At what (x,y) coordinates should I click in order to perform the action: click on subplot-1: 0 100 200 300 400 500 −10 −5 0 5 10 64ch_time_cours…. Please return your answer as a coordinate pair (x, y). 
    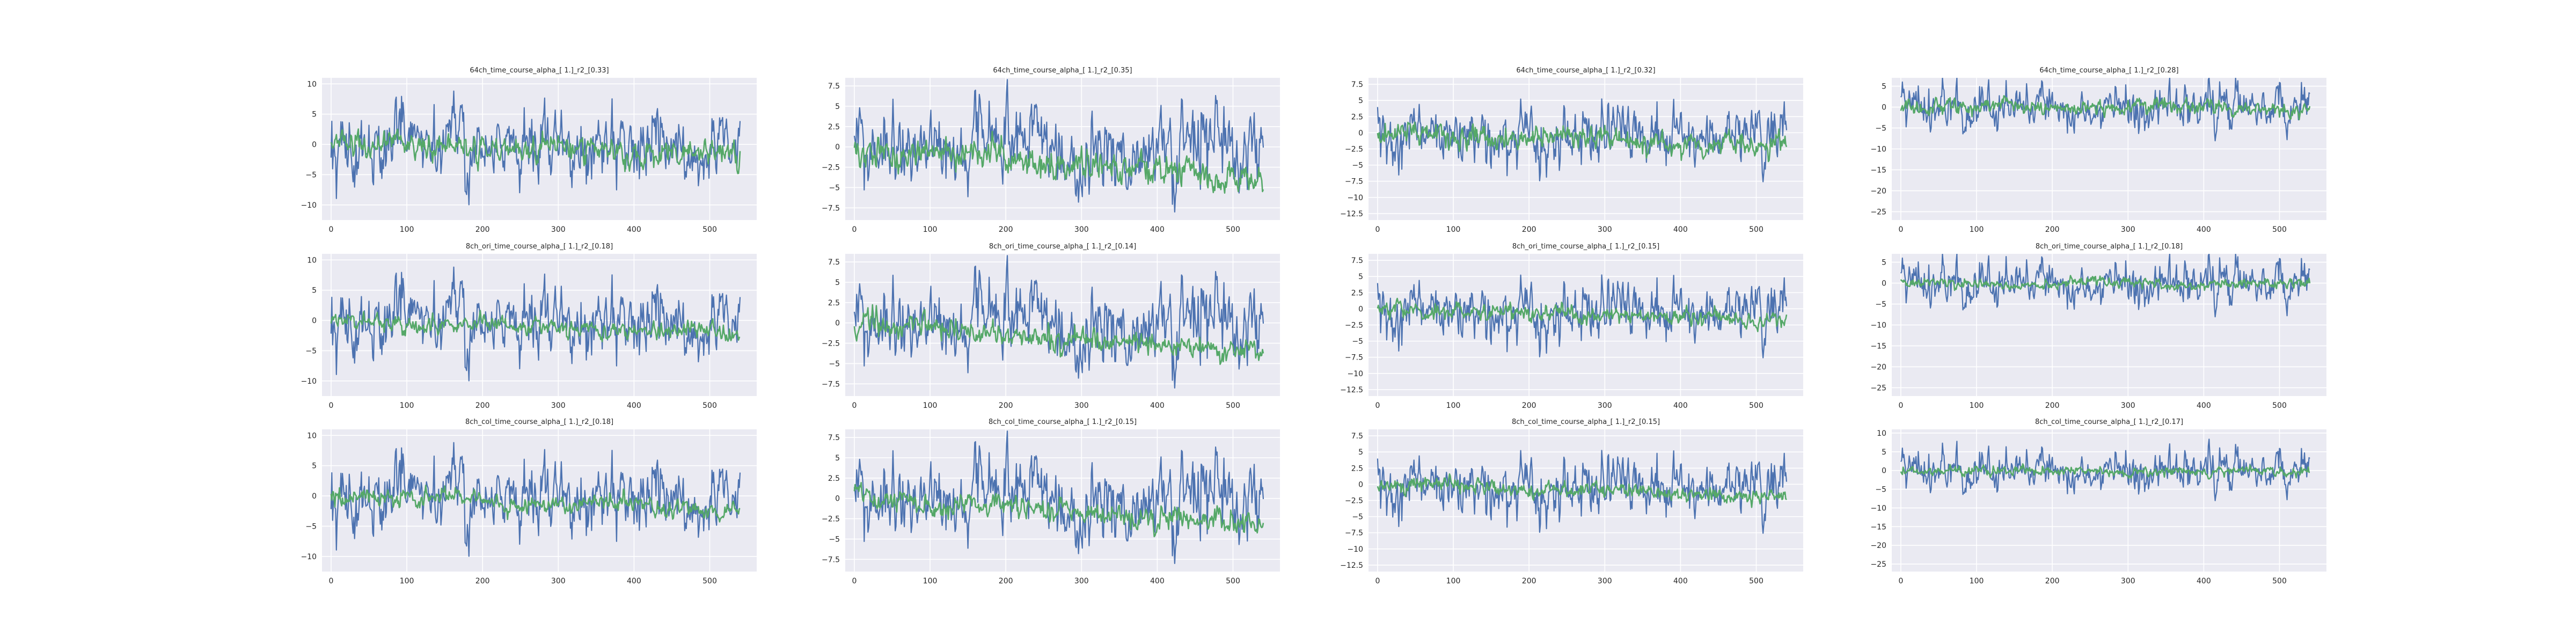
    Looking at the image, I should click on (529, 150).